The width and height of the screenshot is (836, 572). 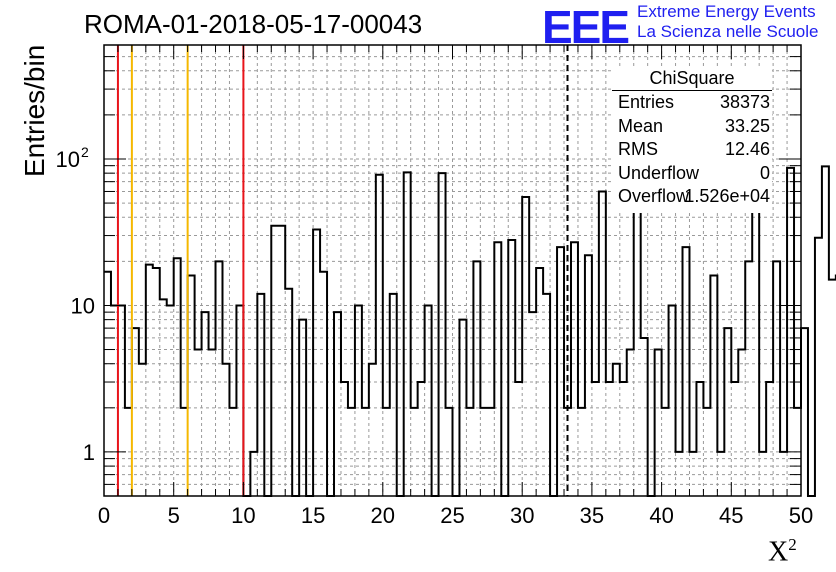 What do you see at coordinates (727, 196) in the screenshot?
I see `stats-value: 1.526e+04` at bounding box center [727, 196].